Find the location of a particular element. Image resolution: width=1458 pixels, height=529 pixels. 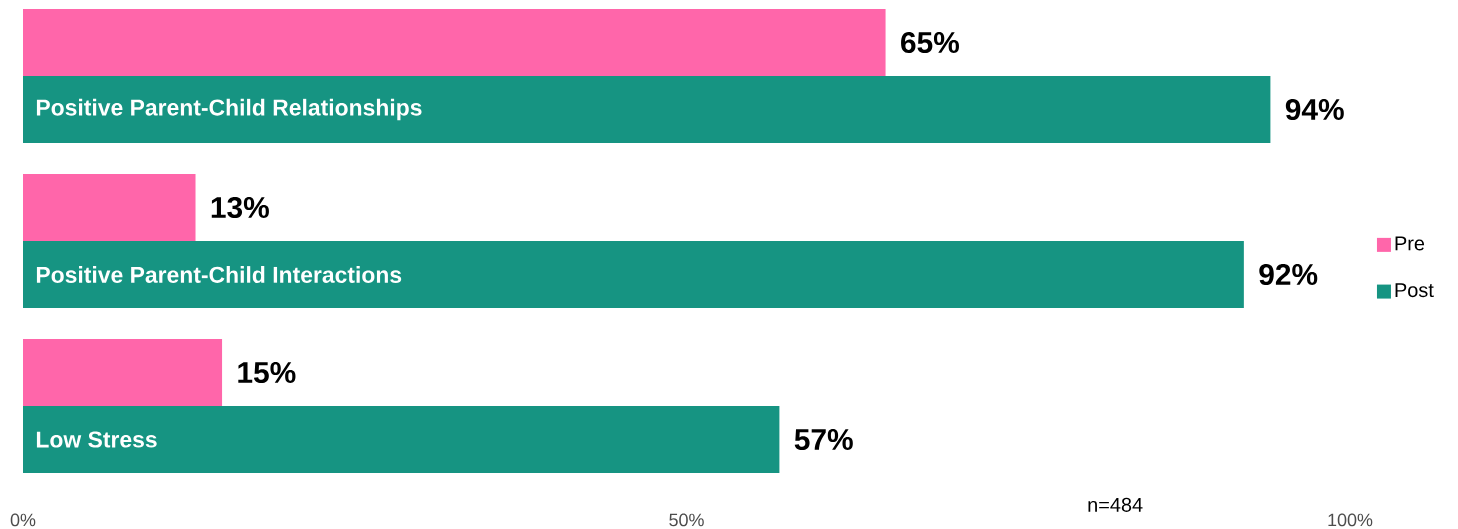

x-tick-label: 50% is located at coordinates (686, 520).